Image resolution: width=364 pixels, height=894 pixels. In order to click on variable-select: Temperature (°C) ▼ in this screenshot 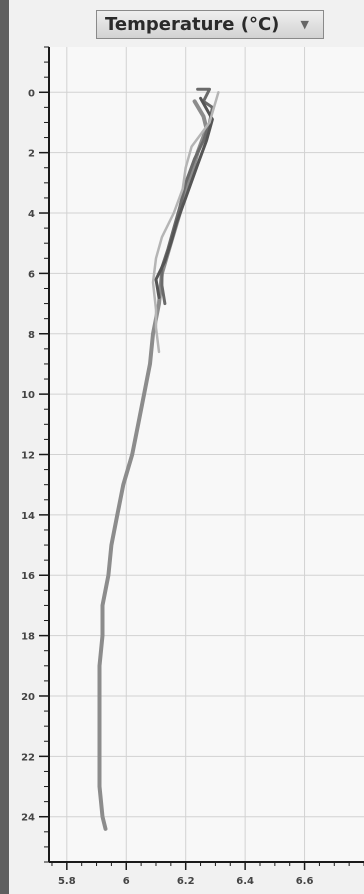, I will do `click(210, 24)`.